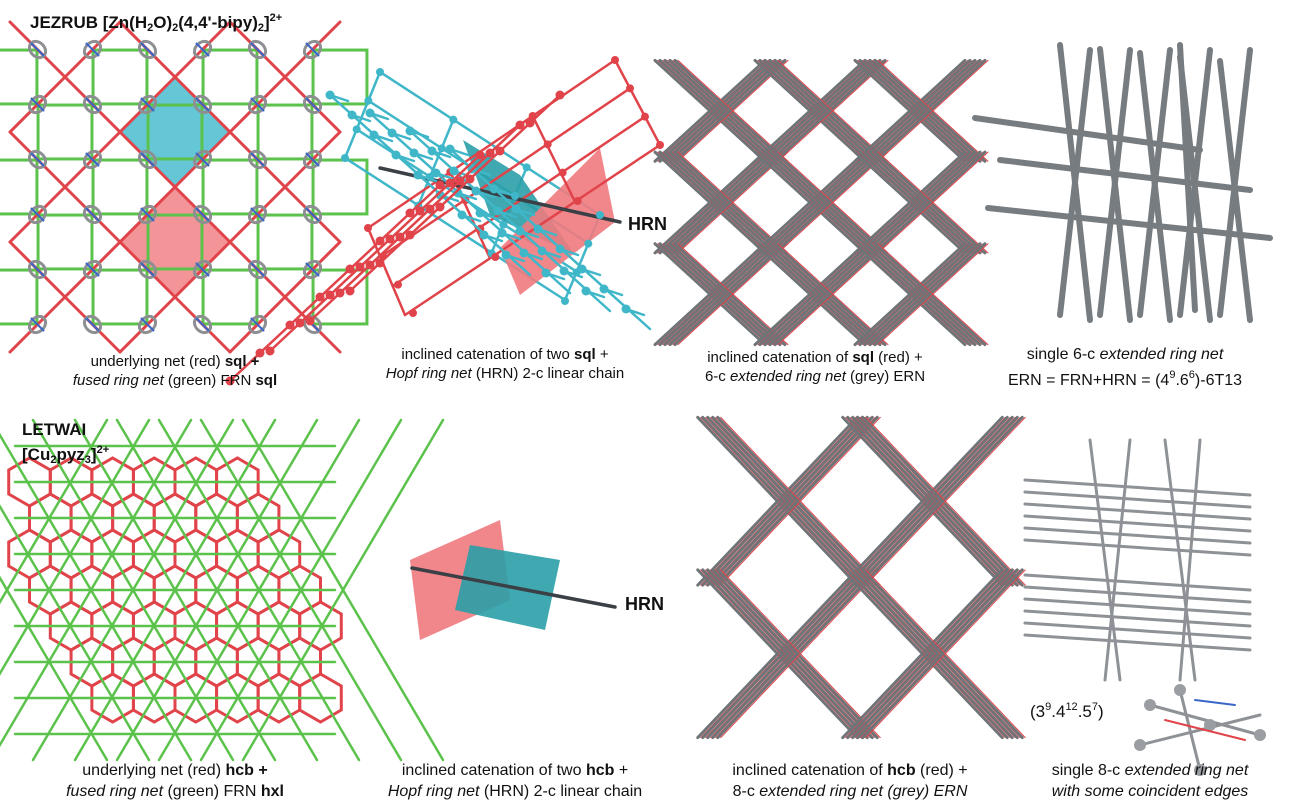 Image resolution: width=1291 pixels, height=805 pixels. What do you see at coordinates (885, 376) in the screenshot?
I see `caption-text: (grey) ERN` at bounding box center [885, 376].